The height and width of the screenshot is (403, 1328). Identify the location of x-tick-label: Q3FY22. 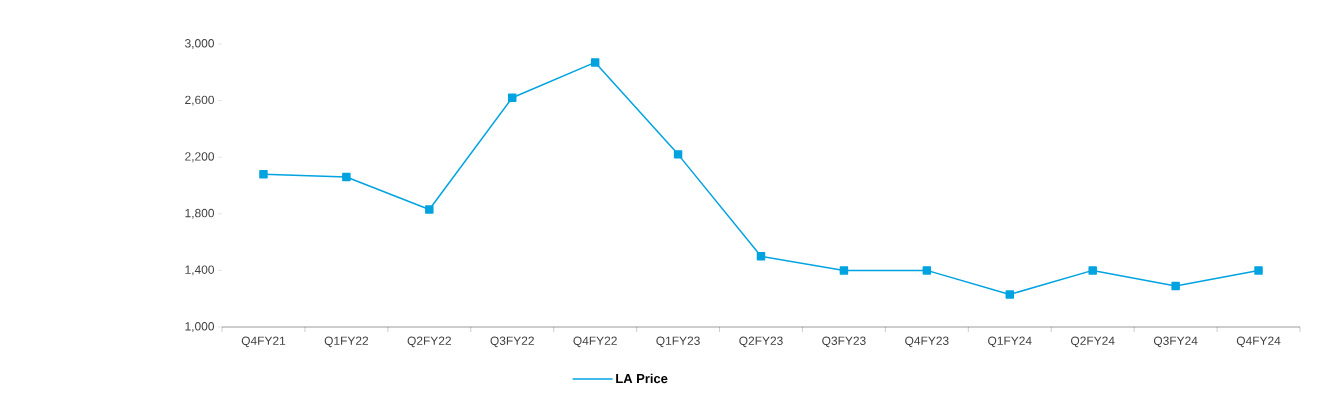
(512, 342).